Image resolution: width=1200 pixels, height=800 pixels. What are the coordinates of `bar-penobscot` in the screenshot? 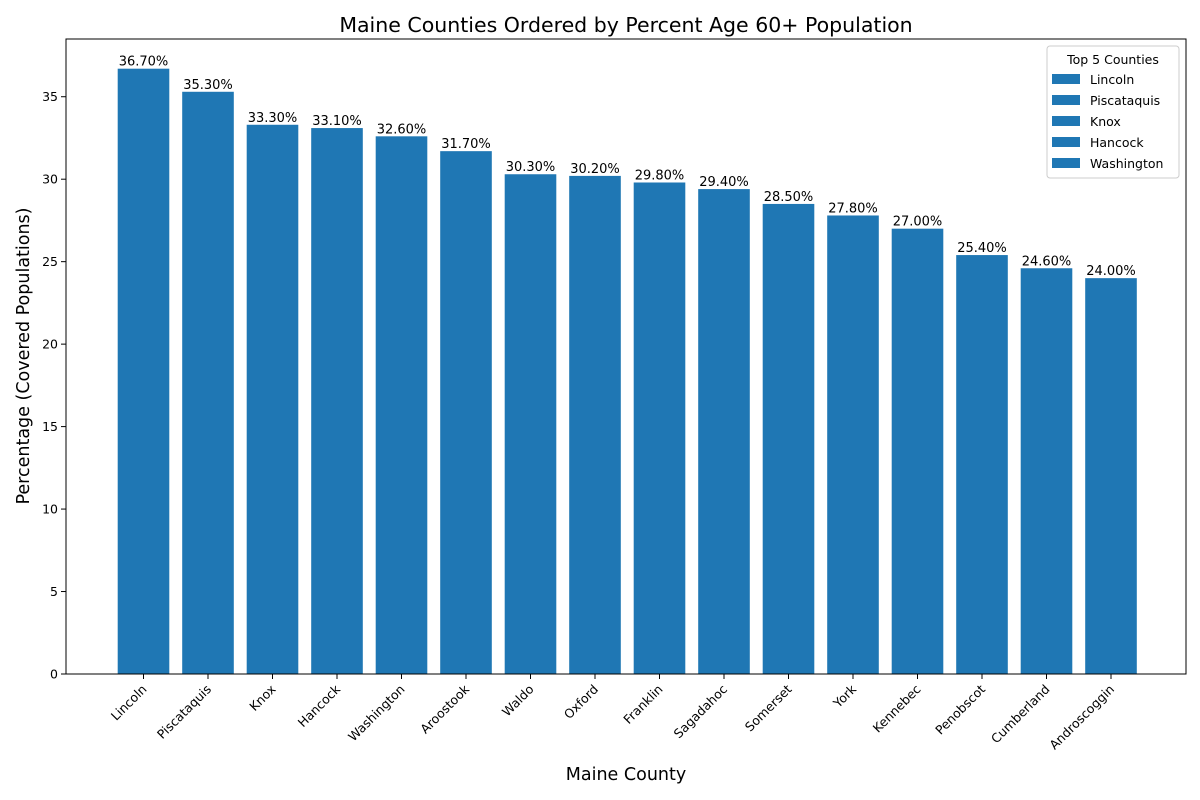 It's located at (982, 464).